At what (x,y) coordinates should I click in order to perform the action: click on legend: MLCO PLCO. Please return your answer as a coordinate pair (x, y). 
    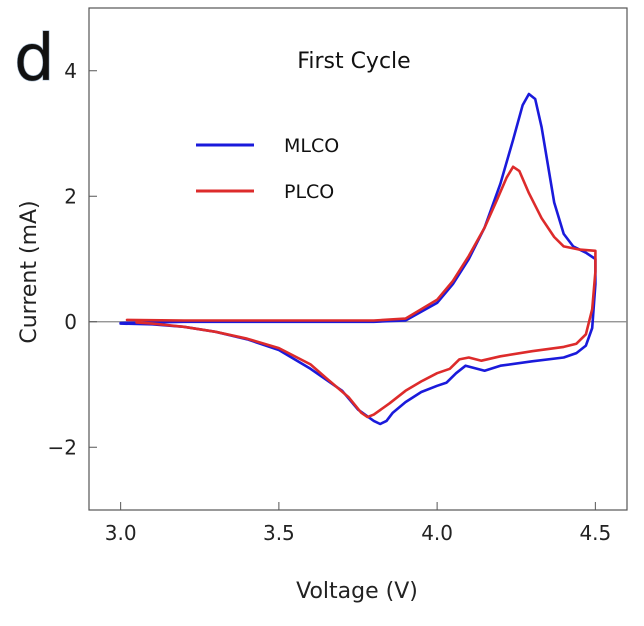
    Looking at the image, I should click on (267, 169).